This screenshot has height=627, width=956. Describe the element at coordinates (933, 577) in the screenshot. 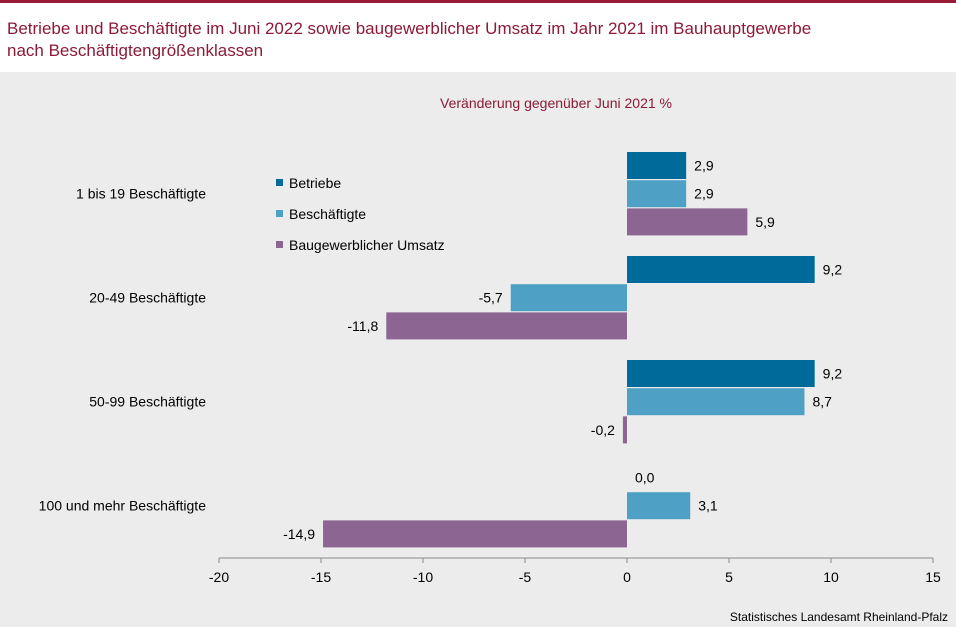

I see `x-tick-label-8: 15` at that location.